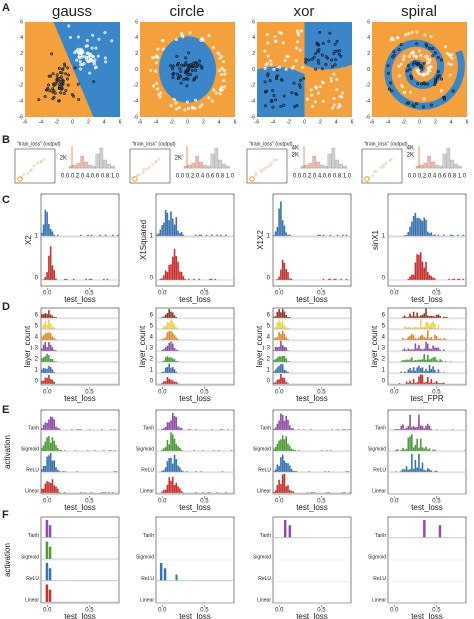 The height and width of the screenshot is (619, 474). I want to click on category-label: Sigmoid, so click(30, 449).